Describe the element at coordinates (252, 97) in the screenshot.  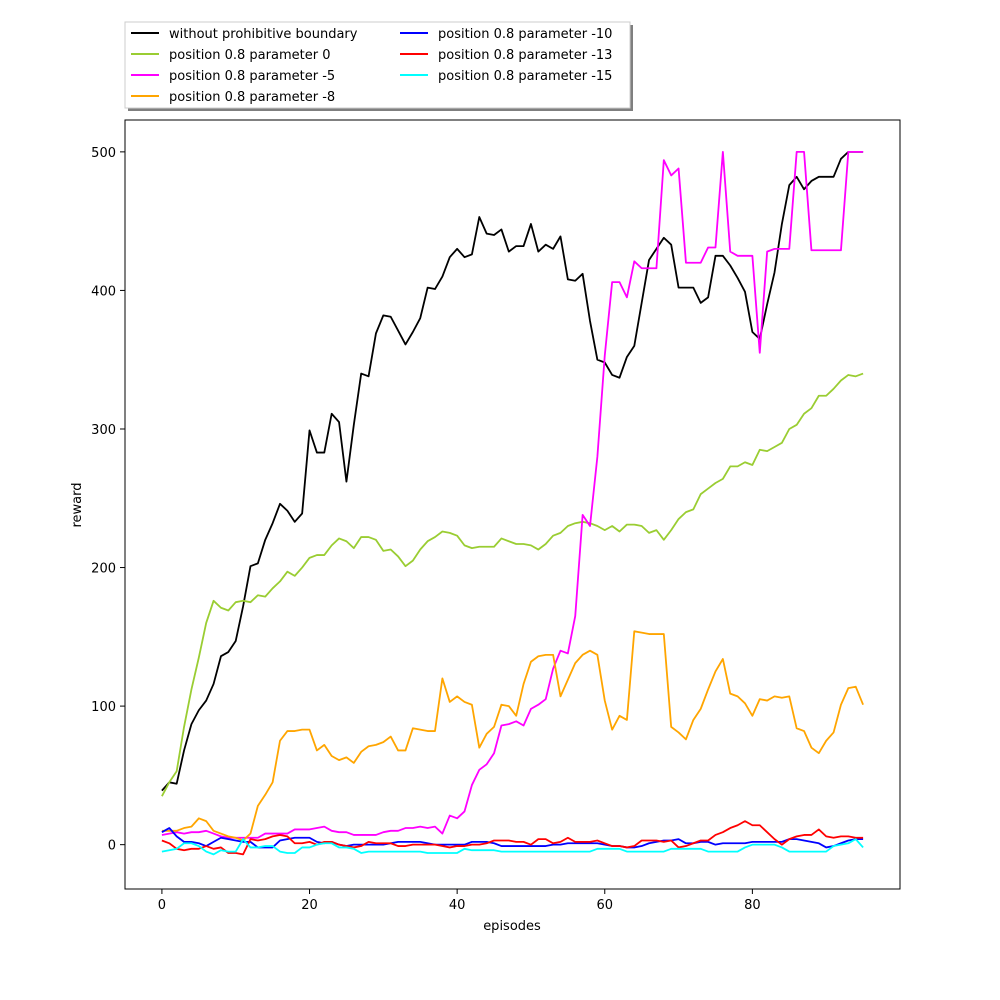
I see `legend-label-3: position 0.8 parameter -8` at that location.